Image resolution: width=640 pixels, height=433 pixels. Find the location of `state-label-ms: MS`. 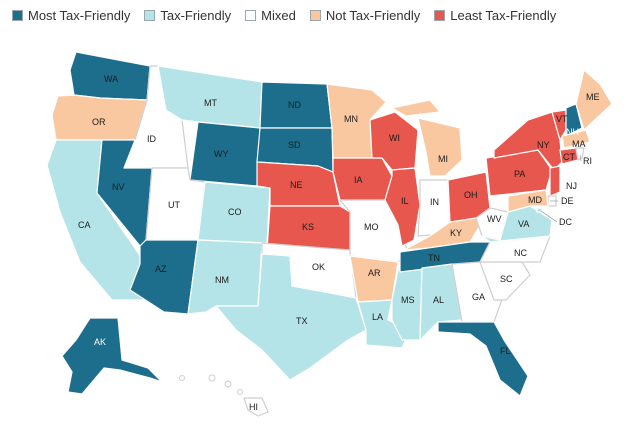

state-label-ms: MS is located at coordinates (408, 300).